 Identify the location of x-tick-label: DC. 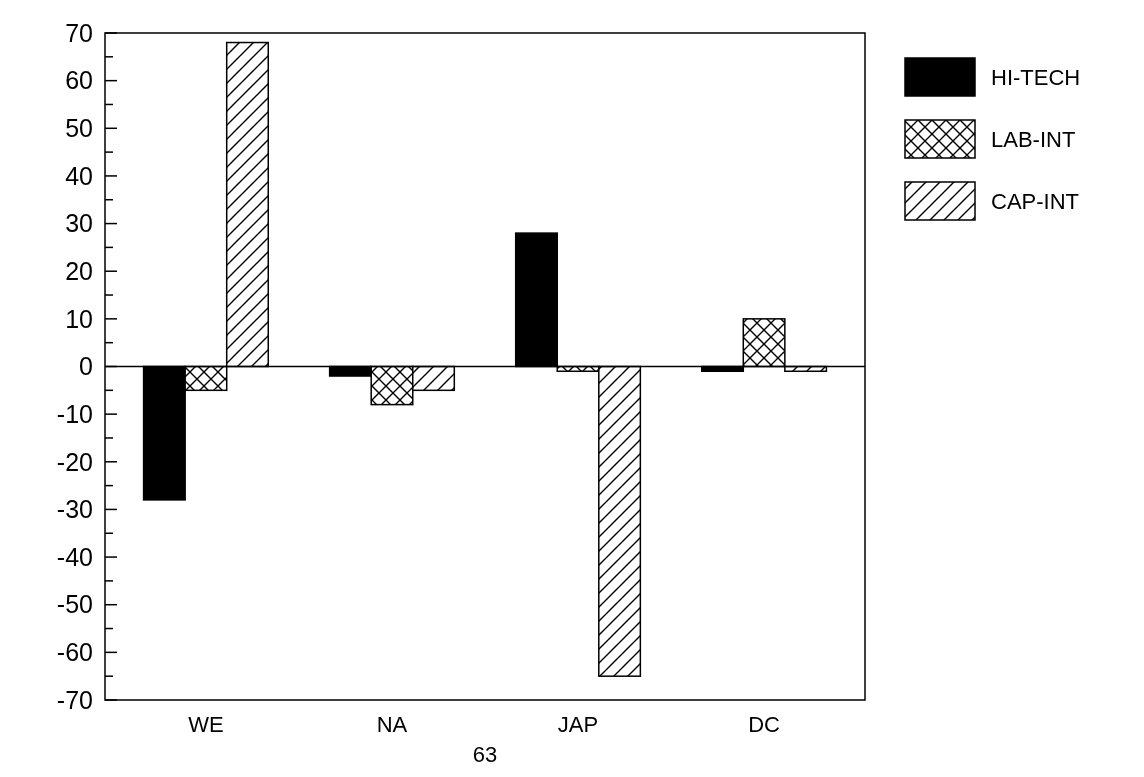
(764, 724).